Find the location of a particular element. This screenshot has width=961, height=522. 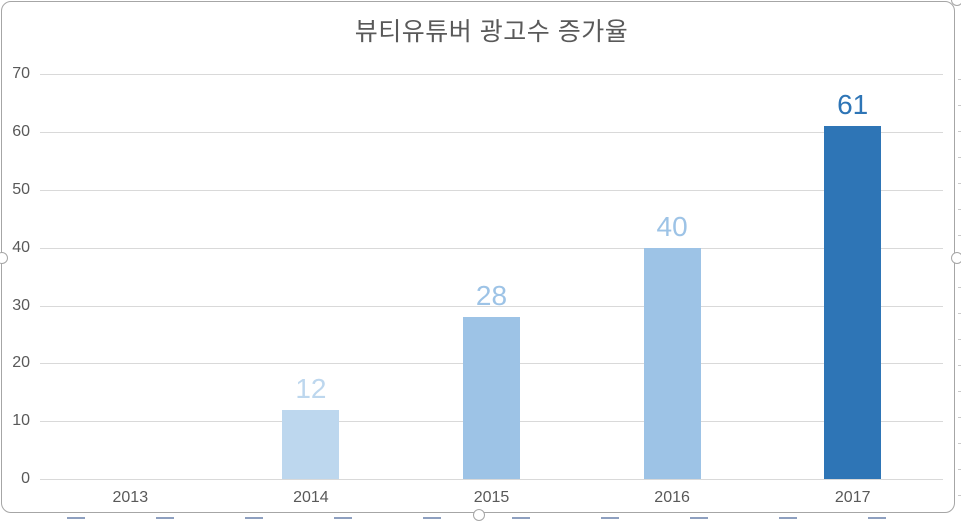

bar-2017 is located at coordinates (853, 302).